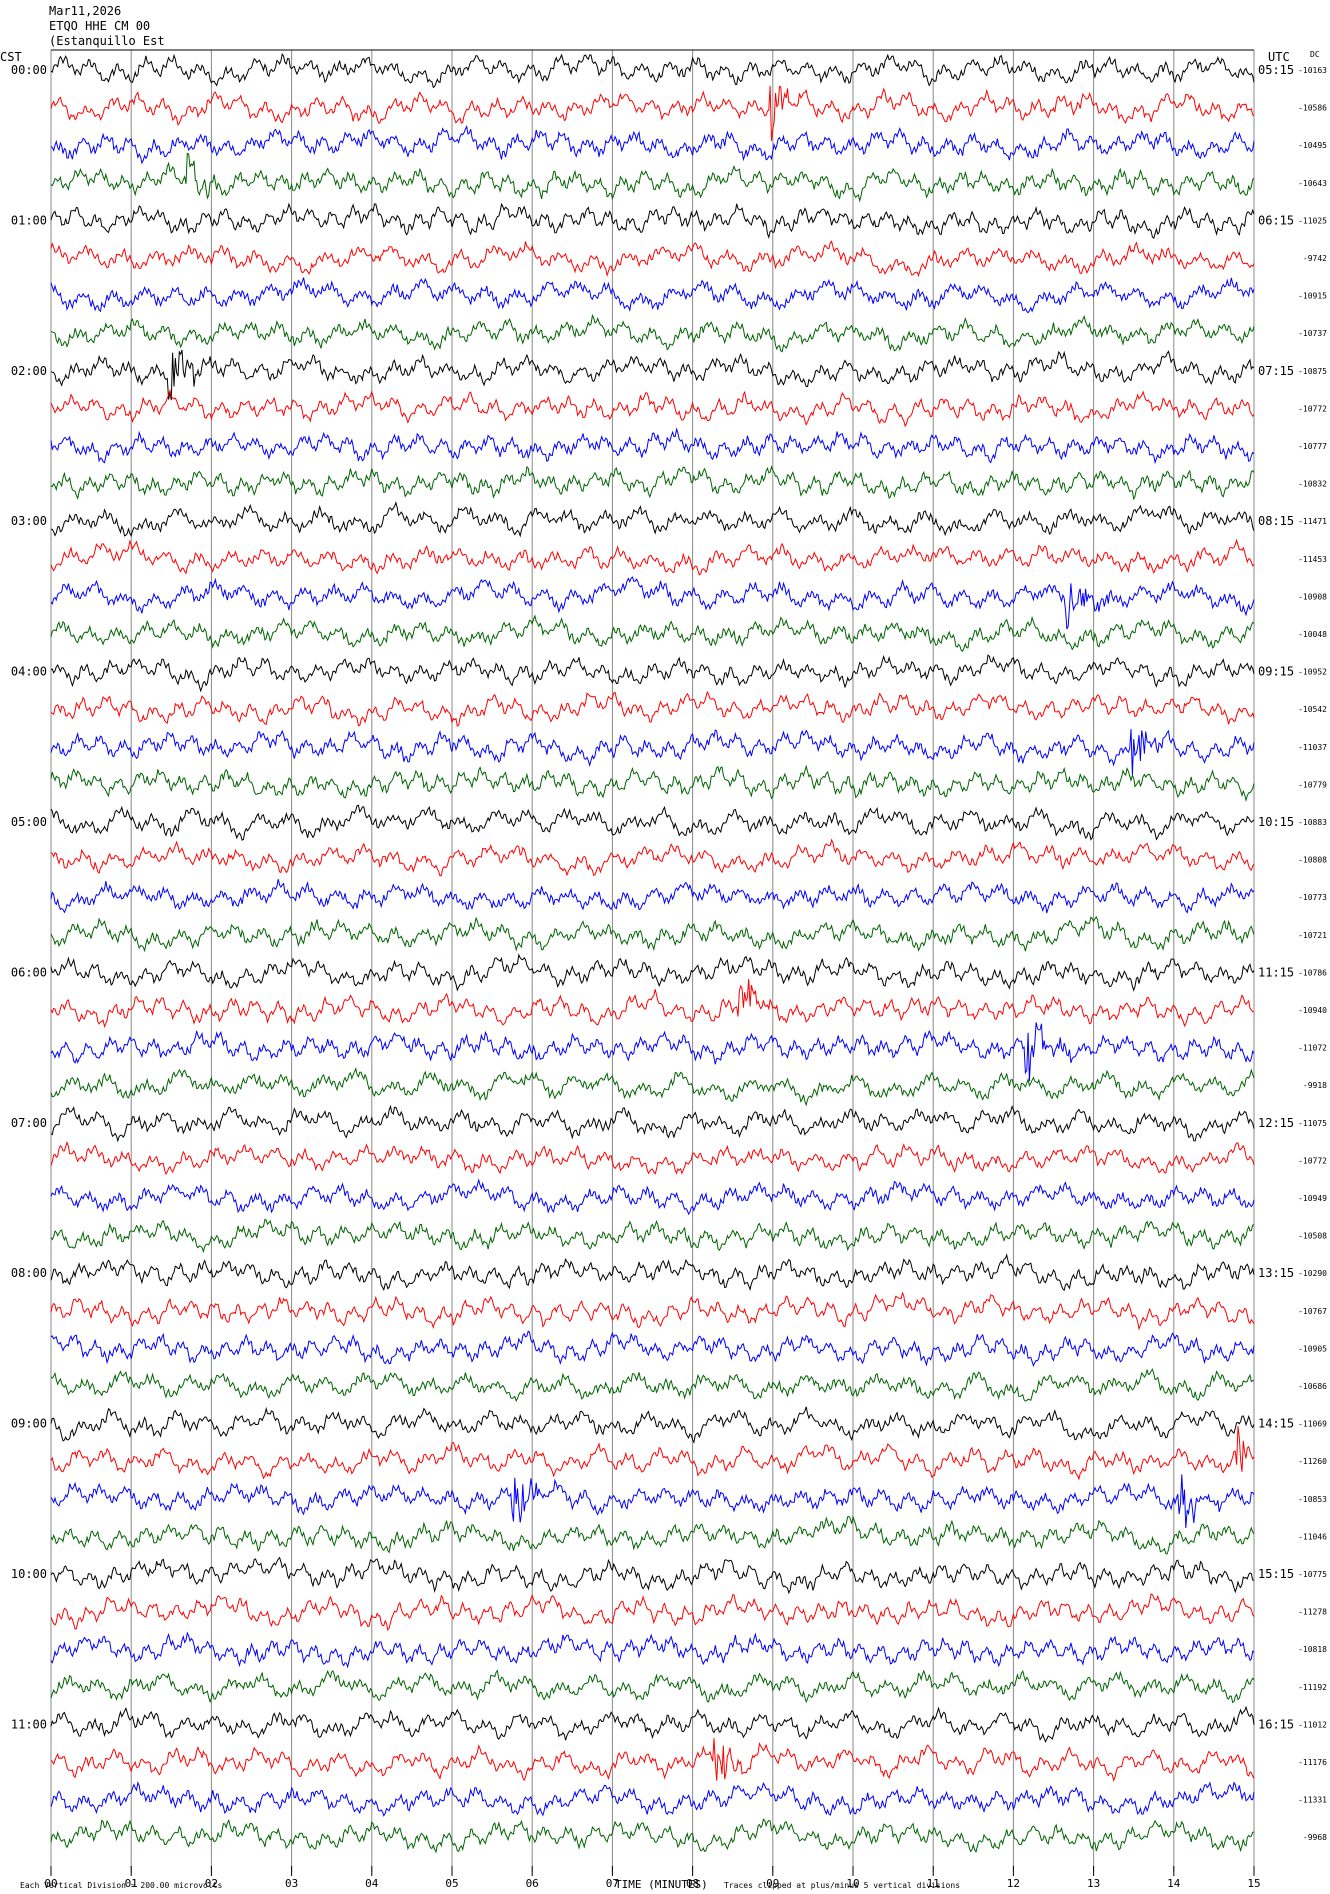 The width and height of the screenshot is (1330, 1894). Describe the element at coordinates (852, 1883) in the screenshot. I see `x-tick-label: 10` at that location.